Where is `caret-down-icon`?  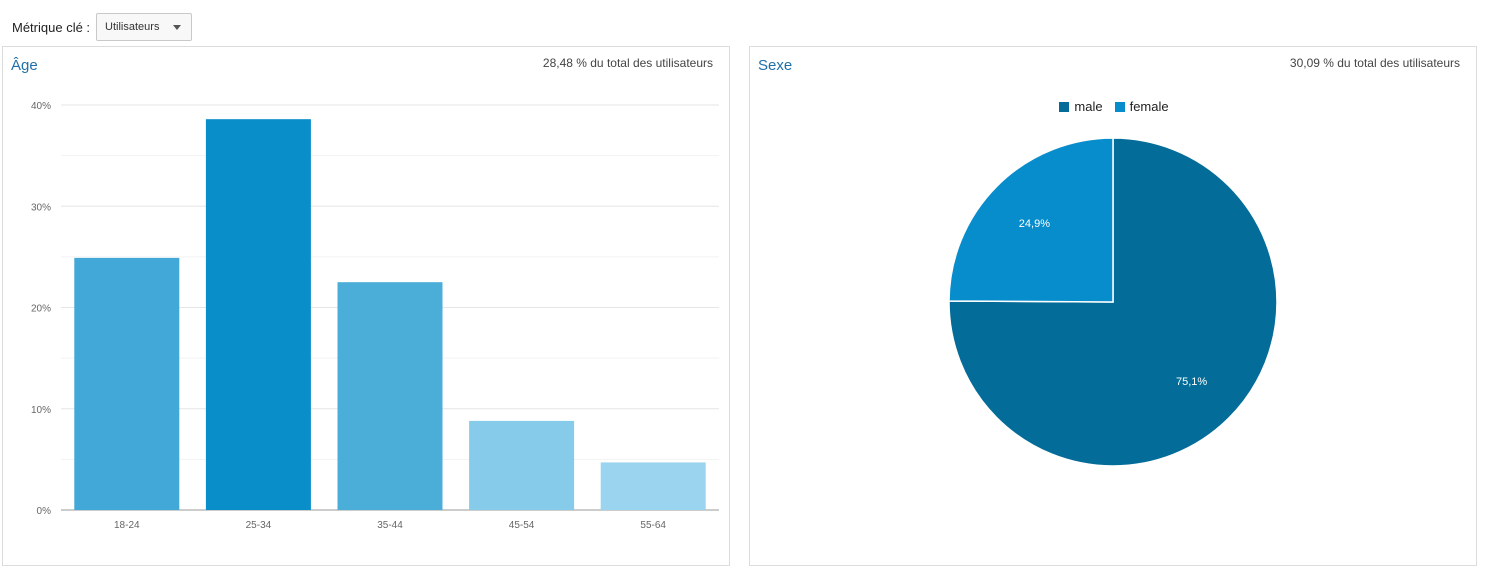 caret-down-icon is located at coordinates (177, 27).